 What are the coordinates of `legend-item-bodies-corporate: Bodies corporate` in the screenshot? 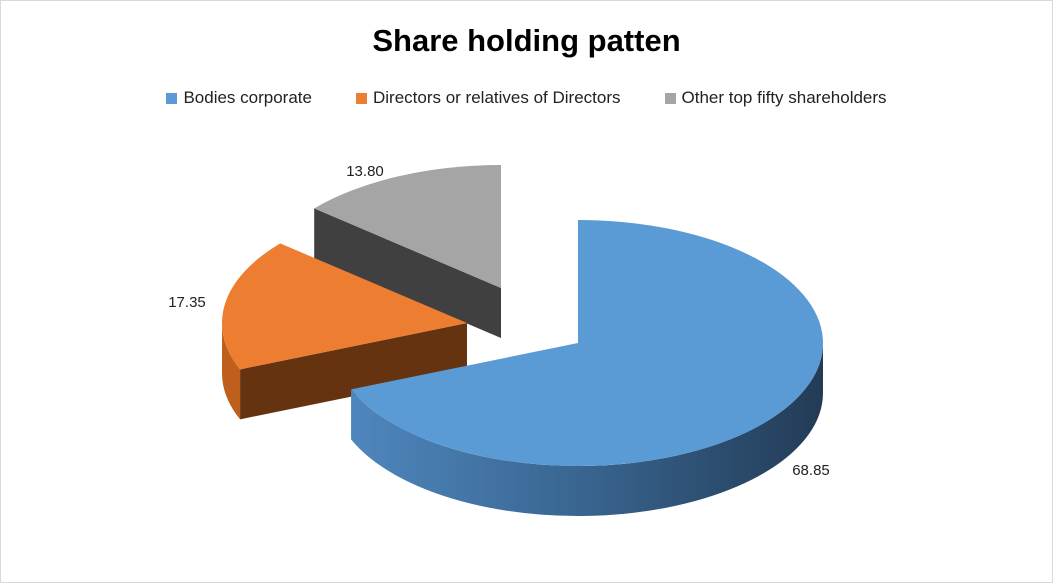 It's located at (239, 98).